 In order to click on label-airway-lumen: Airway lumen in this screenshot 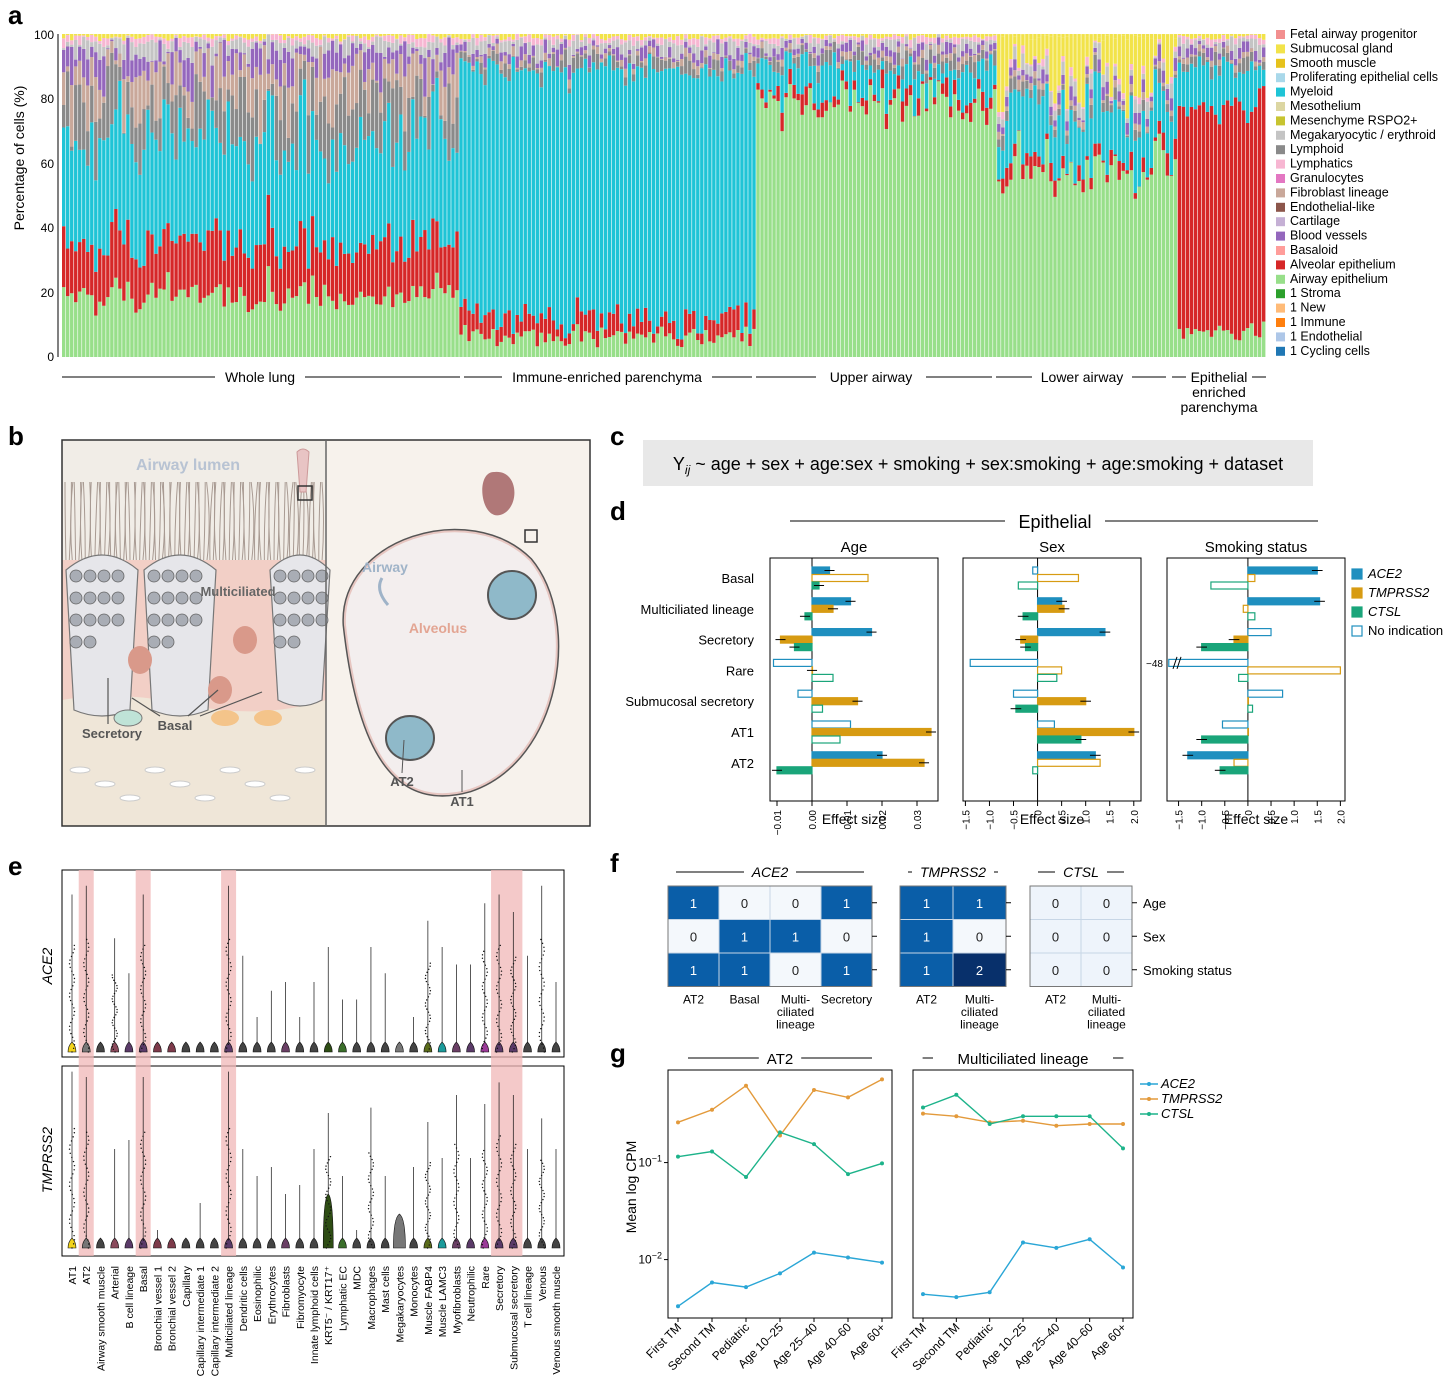, I will do `click(188, 465)`.